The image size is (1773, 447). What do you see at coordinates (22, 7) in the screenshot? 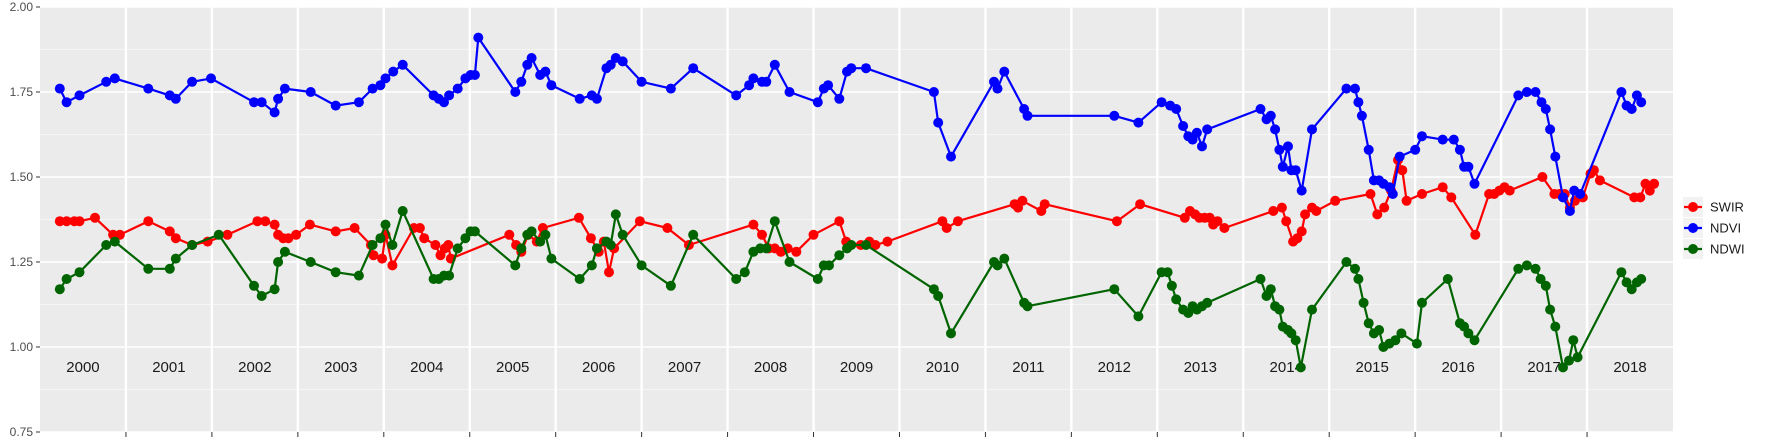
I see `y-tick-label: 2.00` at bounding box center [22, 7].